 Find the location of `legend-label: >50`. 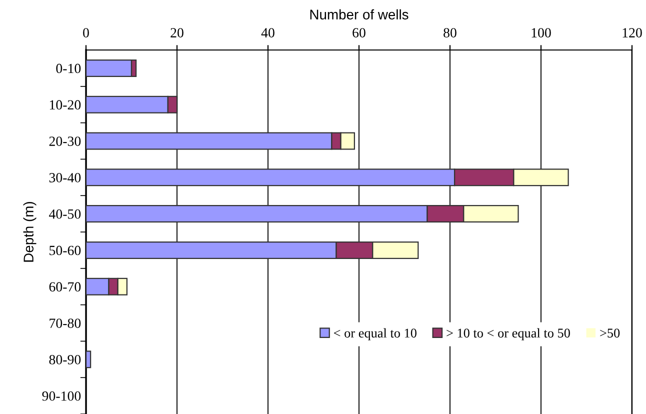

legend-label: >50 is located at coordinates (610, 333).